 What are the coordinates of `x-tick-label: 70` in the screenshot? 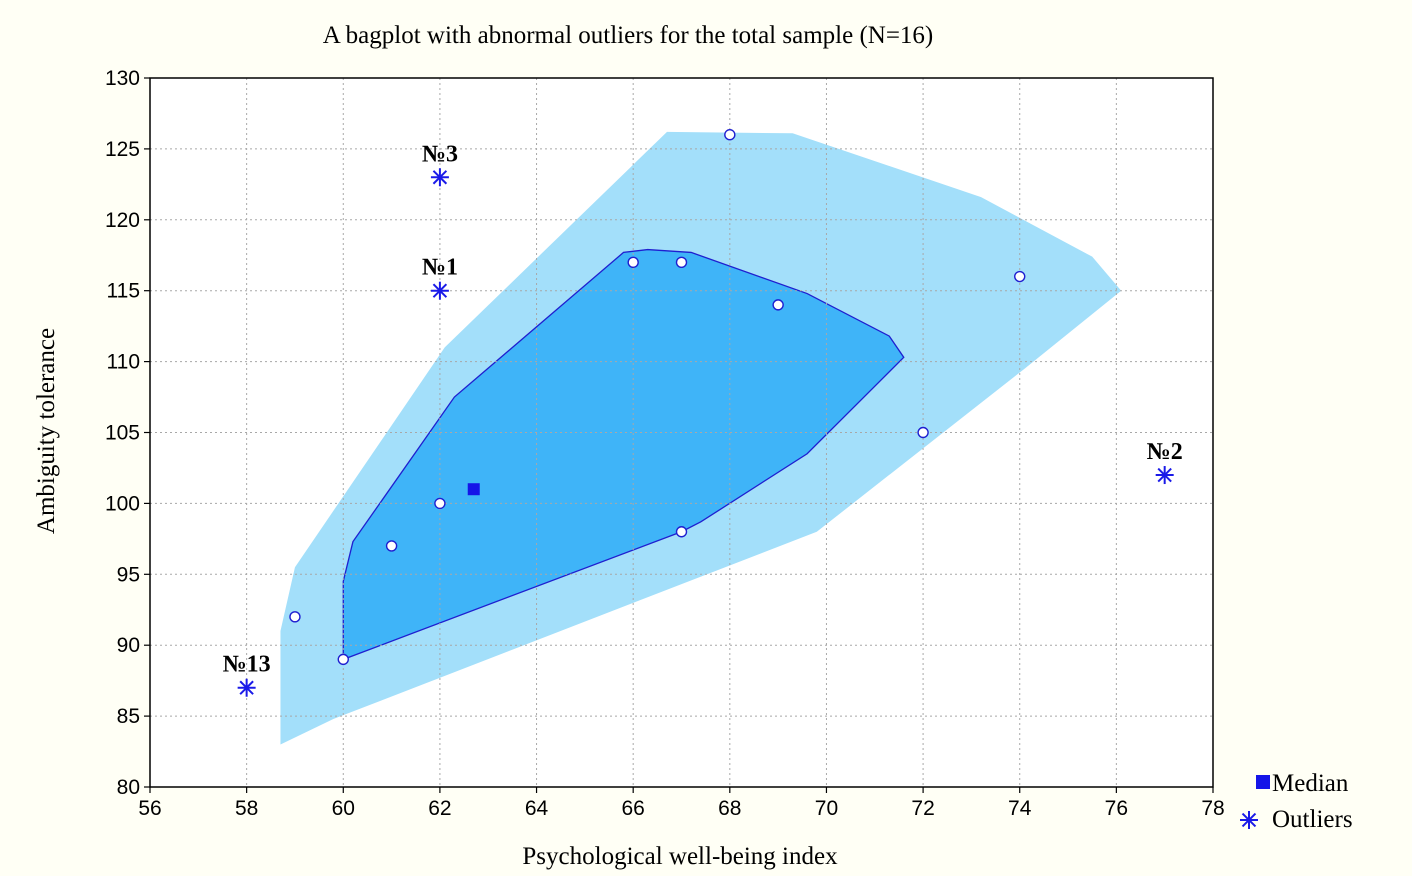 It's located at (826, 808).